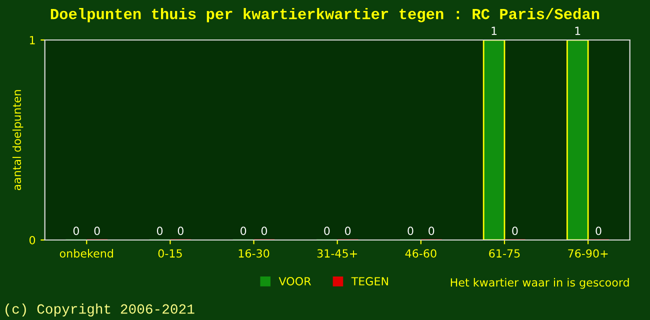  What do you see at coordinates (100, 310) in the screenshot?
I see `text: (c) Copyright 2006-2021` at bounding box center [100, 310].